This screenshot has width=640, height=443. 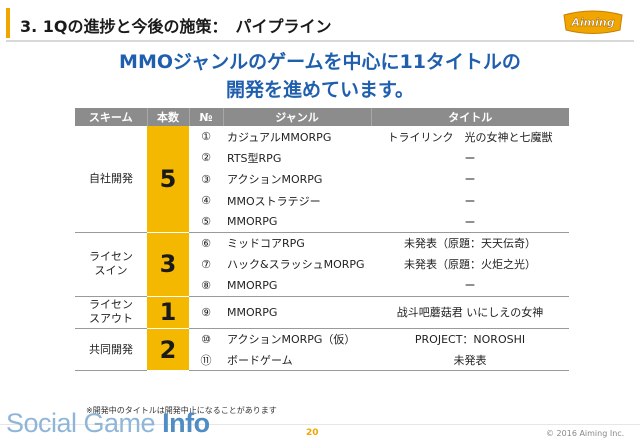 I want to click on headline-line1: MMOジャンルのゲームを中心に11タイトルの, so click(x=320, y=62).